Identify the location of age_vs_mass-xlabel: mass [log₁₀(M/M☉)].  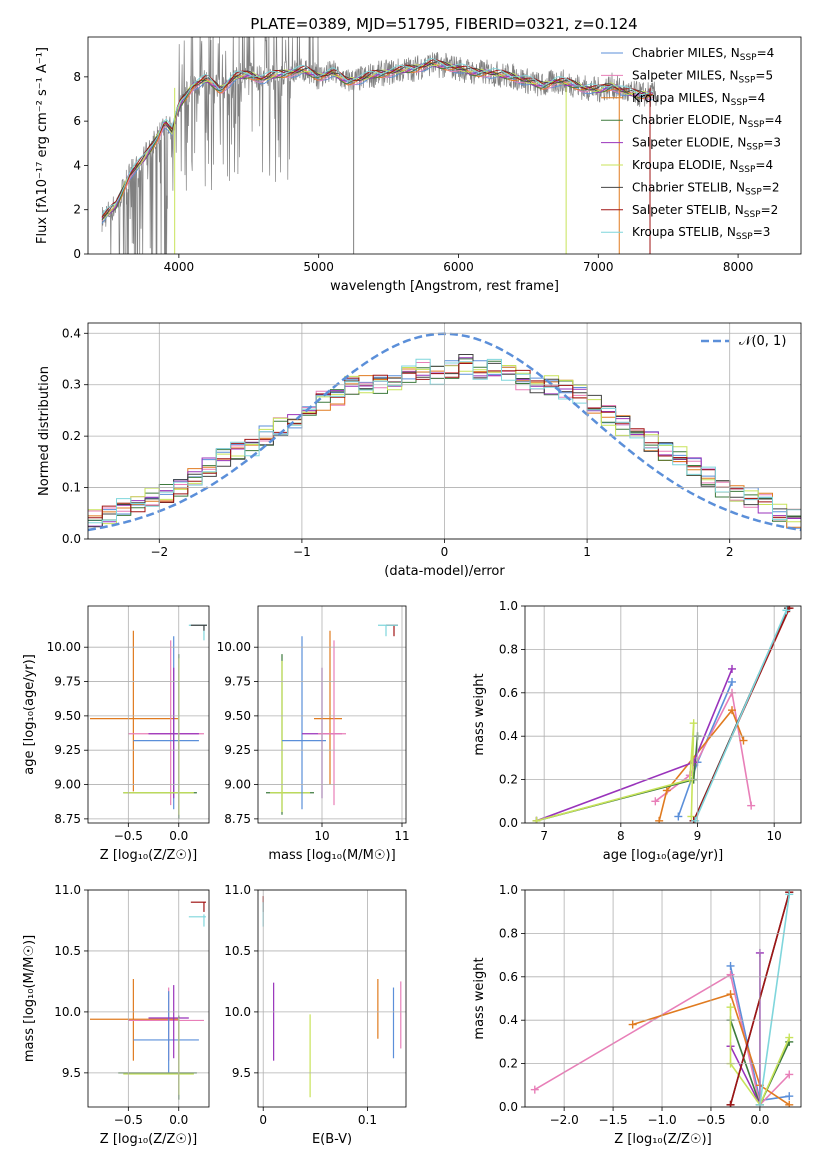
(331, 855).